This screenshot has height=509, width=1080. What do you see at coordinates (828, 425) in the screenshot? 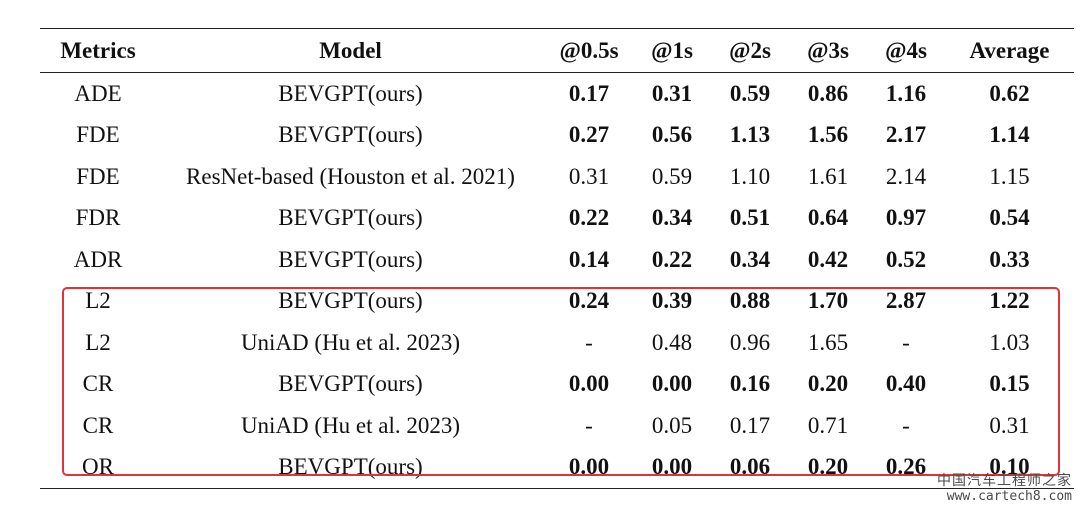
I see `cell-value: 0.71` at bounding box center [828, 425].